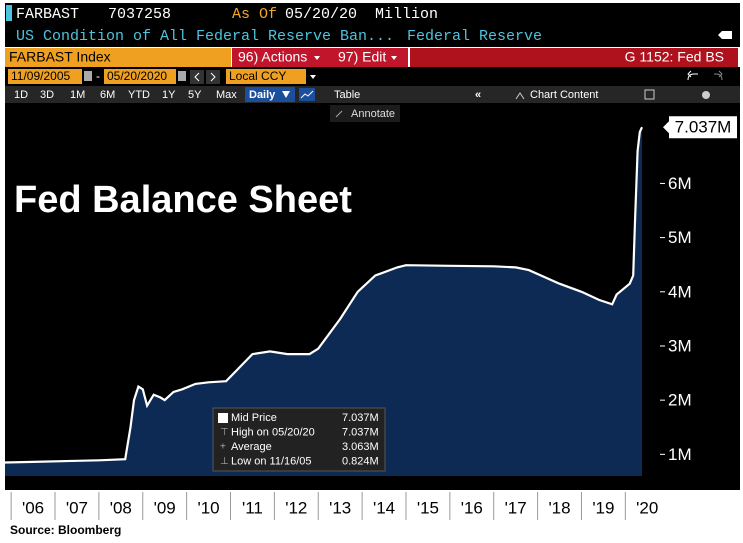 The width and height of the screenshot is (743, 543). What do you see at coordinates (360, 447) in the screenshot?
I see `legend-value: 3.063M` at bounding box center [360, 447].